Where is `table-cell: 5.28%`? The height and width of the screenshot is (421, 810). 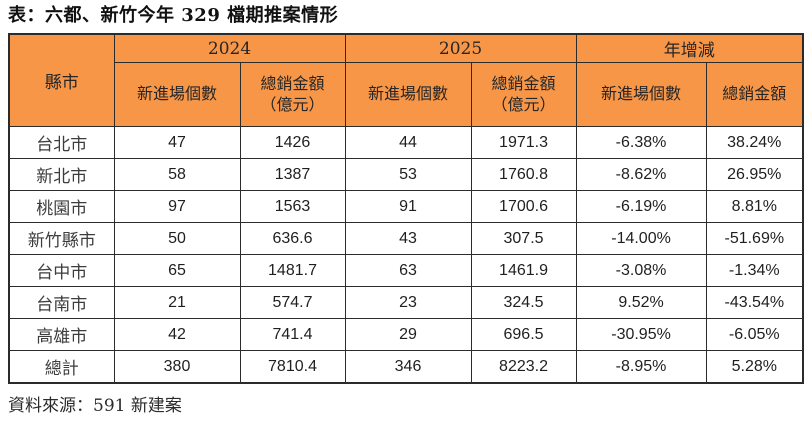 table-cell: 5.28% is located at coordinates (754, 367).